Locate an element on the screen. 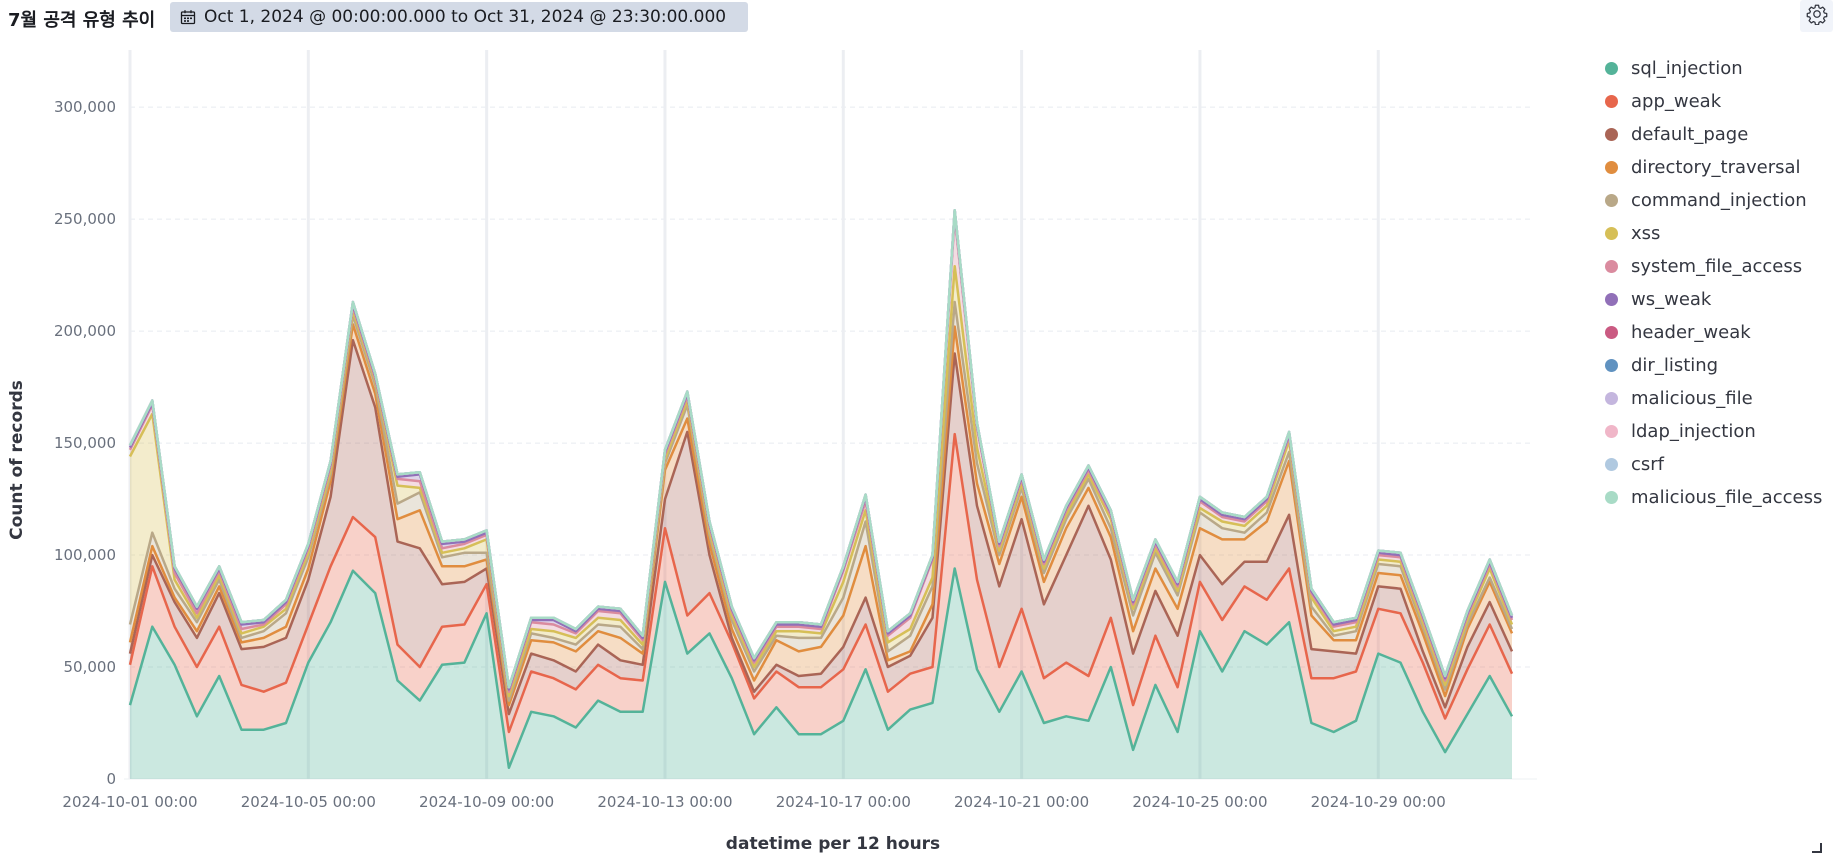 The height and width of the screenshot is (864, 1833). legend-item: default_page is located at coordinates (1718, 134).